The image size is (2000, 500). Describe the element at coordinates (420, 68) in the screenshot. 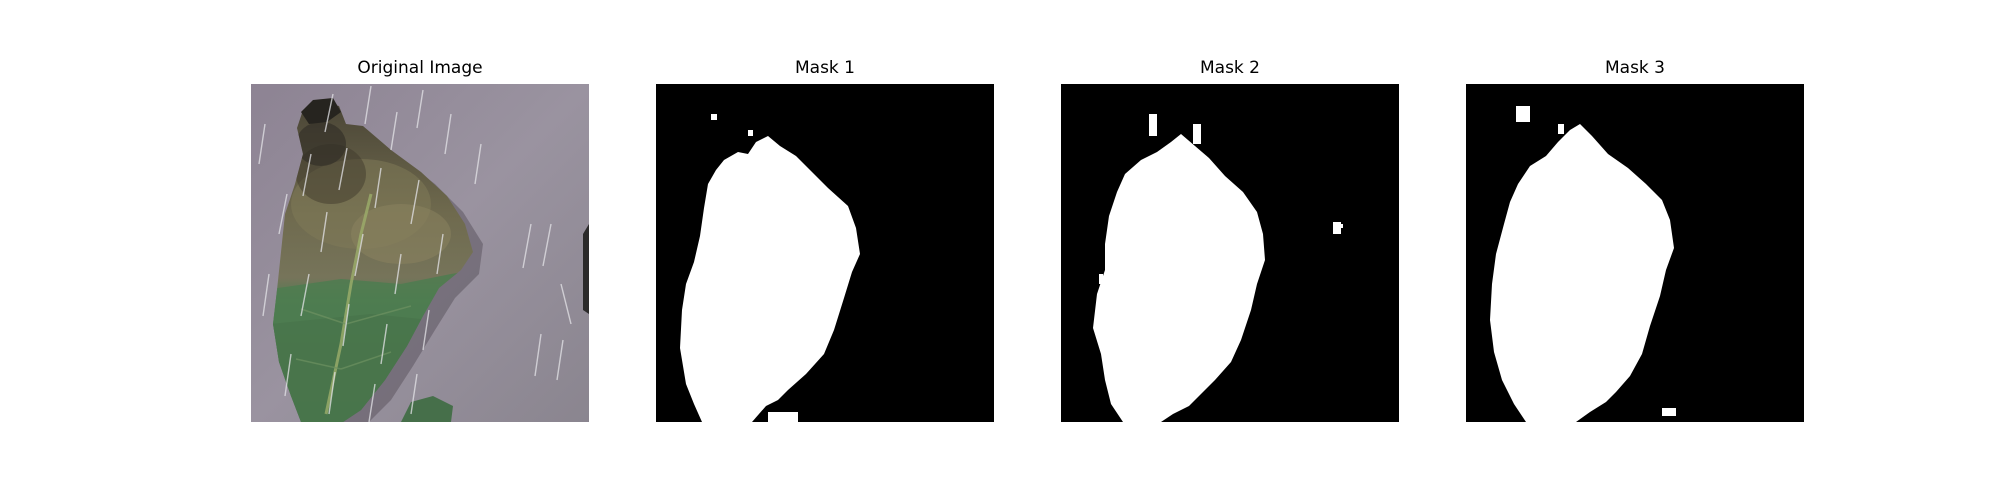

I see `panel-title: Original Image` at that location.